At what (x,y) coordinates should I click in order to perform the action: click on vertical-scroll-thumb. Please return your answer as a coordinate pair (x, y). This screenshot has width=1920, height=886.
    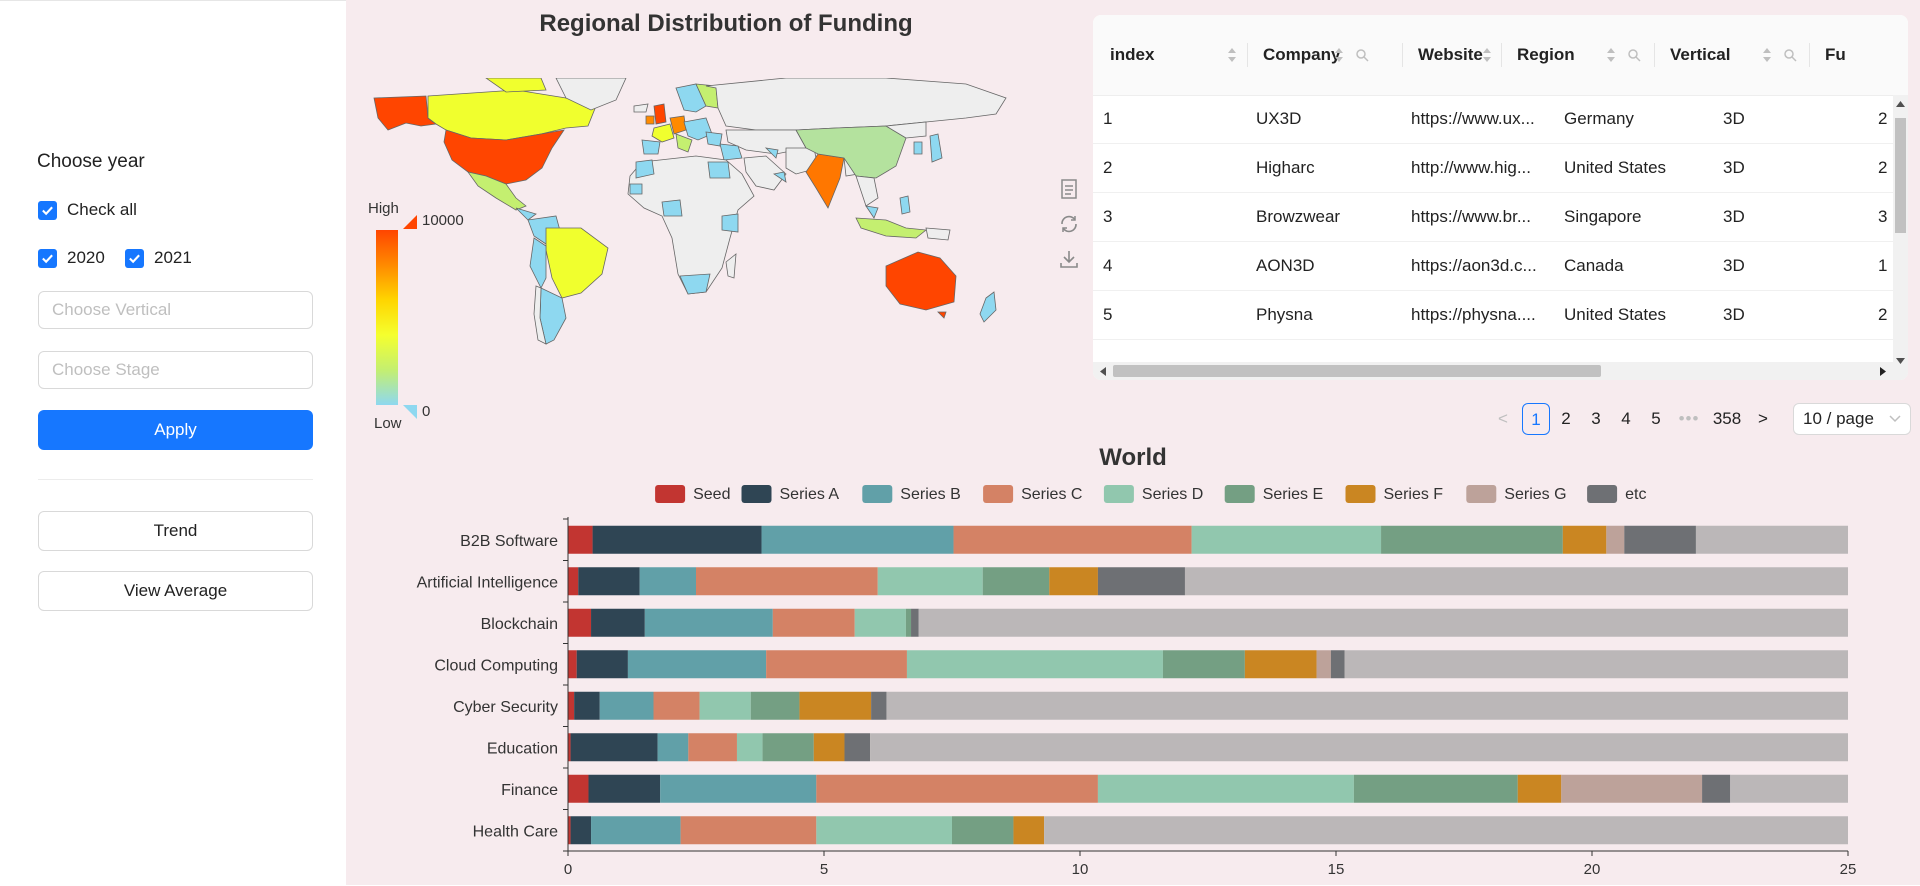
    Looking at the image, I should click on (1900, 175).